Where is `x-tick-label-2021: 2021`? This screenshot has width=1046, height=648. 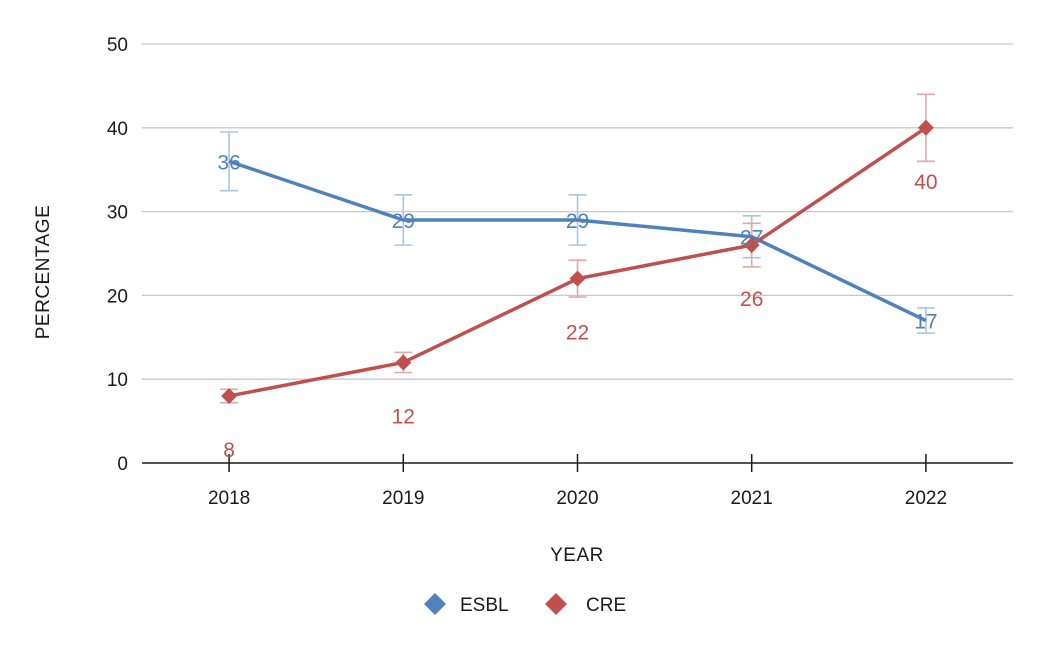
x-tick-label-2021: 2021 is located at coordinates (752, 498).